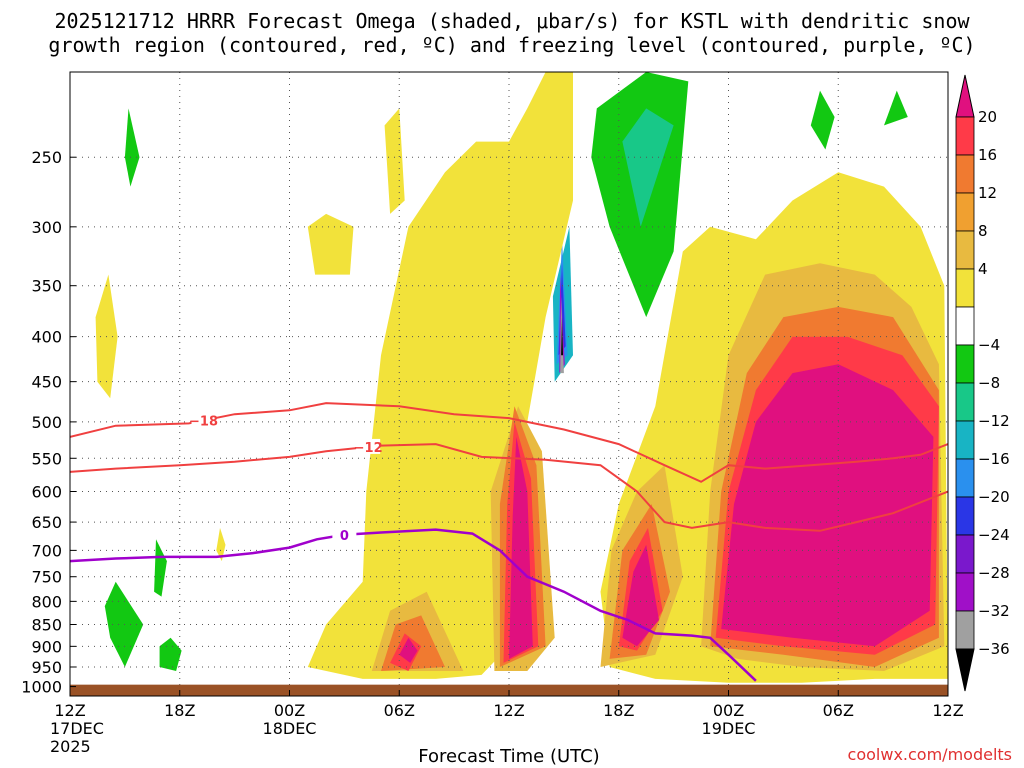  Describe the element at coordinates (930, 754) in the screenshot. I see `credit-text: coolwx.com/modelts` at that location.